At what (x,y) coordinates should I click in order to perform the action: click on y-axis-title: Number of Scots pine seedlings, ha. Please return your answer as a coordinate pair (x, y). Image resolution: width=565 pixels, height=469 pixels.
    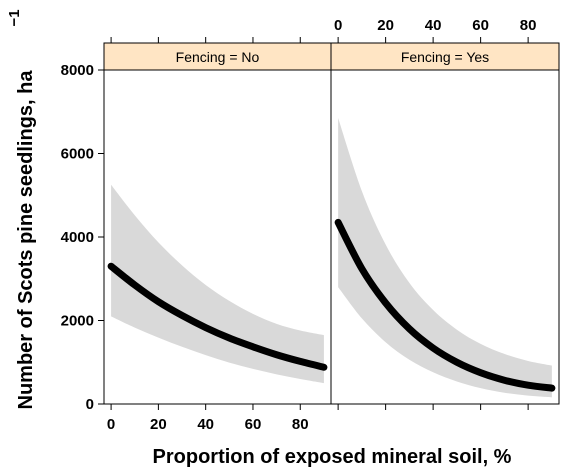
    Looking at the image, I should click on (26, 240).